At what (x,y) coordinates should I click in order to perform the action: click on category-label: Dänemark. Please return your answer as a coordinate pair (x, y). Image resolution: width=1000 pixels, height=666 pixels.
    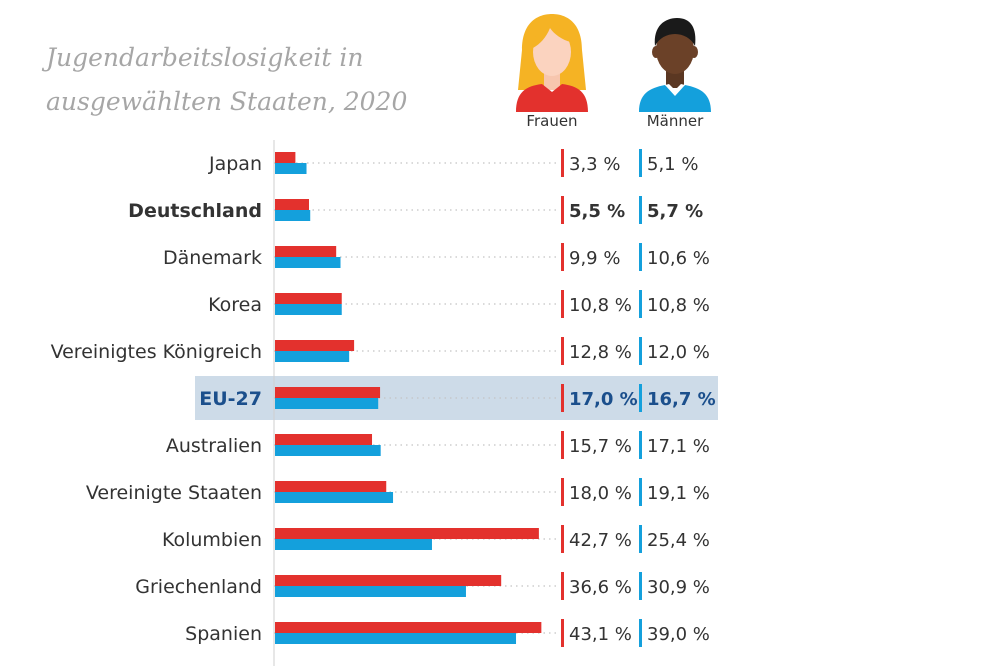
    Looking at the image, I should click on (212, 258).